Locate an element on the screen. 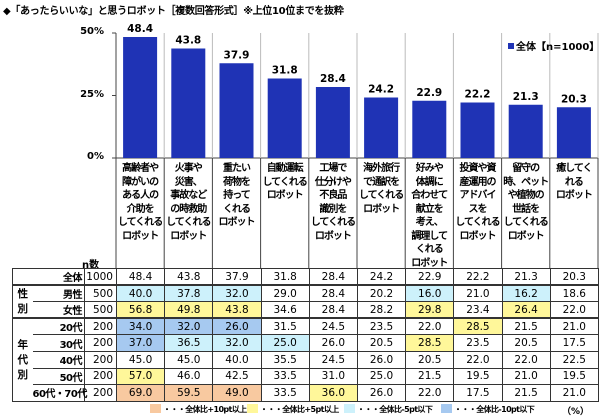 The image size is (600, 417). table-cell: 23.4 is located at coordinates (478, 310).